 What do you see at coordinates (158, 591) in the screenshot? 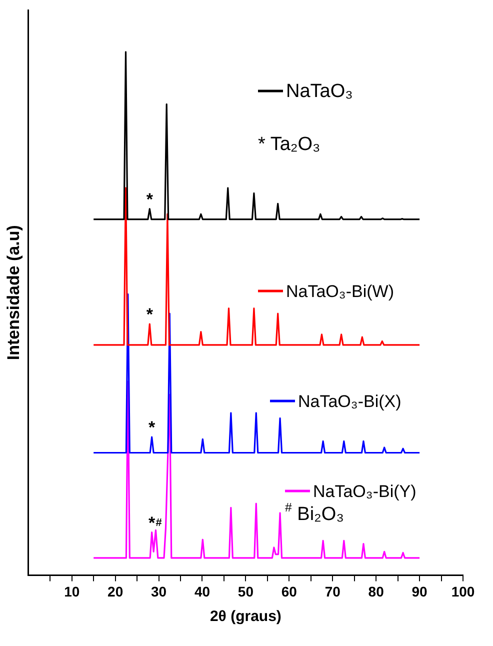
I see `x-tick-label: 30` at bounding box center [158, 591].